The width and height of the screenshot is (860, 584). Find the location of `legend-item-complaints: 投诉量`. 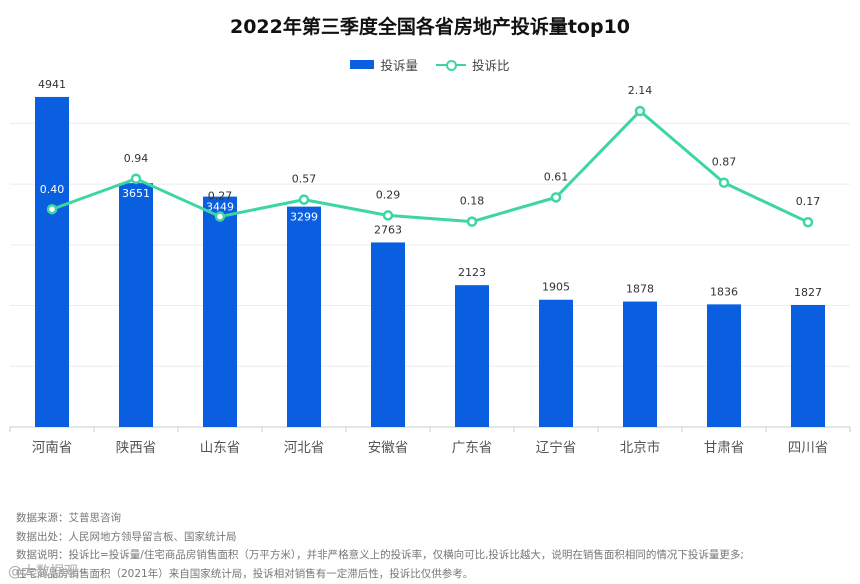

legend-item-complaints: 投诉量 is located at coordinates (384, 64).